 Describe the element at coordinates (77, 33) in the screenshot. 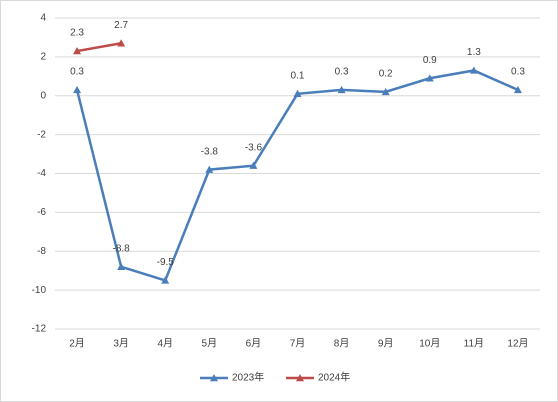

I see `data-label: 2.3` at that location.